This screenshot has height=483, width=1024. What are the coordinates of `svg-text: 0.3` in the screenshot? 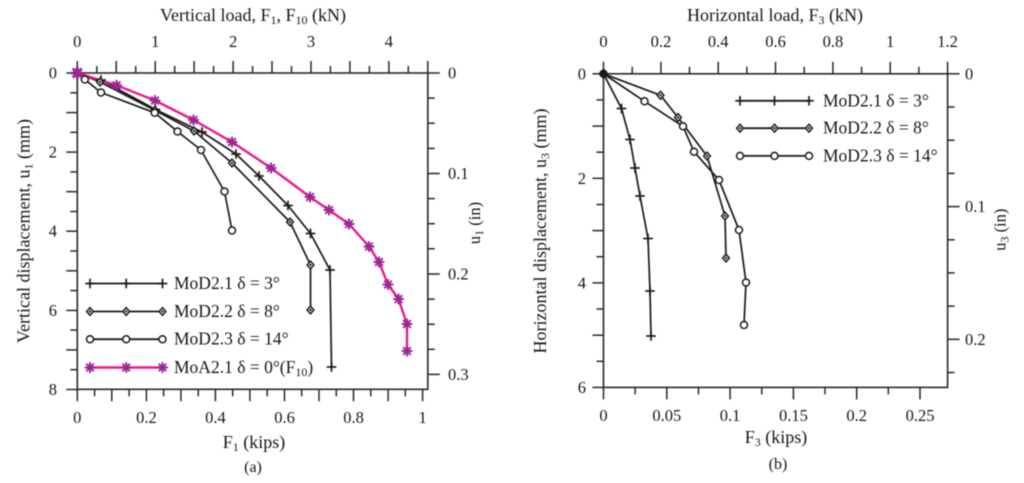 It's located at (458, 374).